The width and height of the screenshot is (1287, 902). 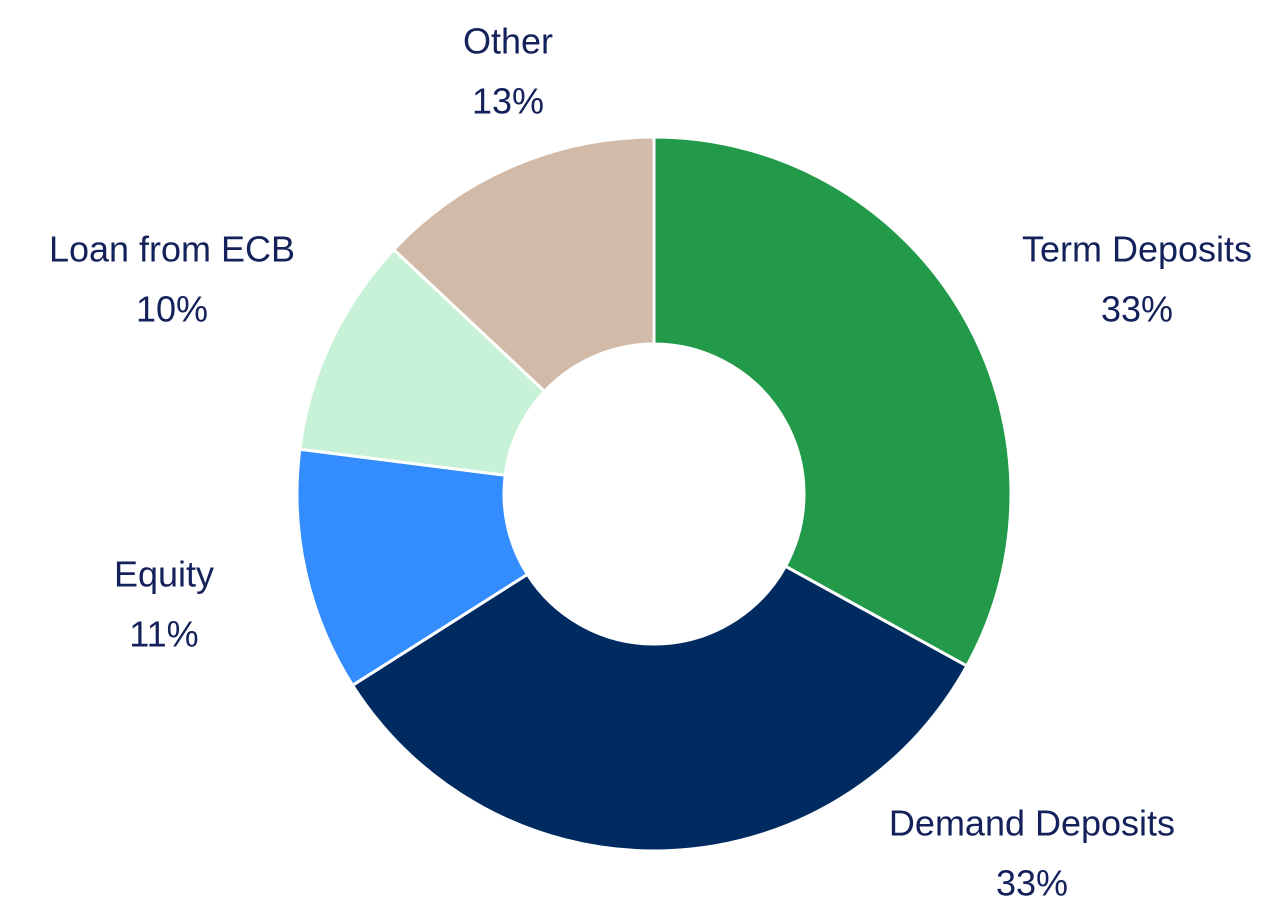 What do you see at coordinates (172, 309) in the screenshot?
I see `slice-value-label: 10%` at bounding box center [172, 309].